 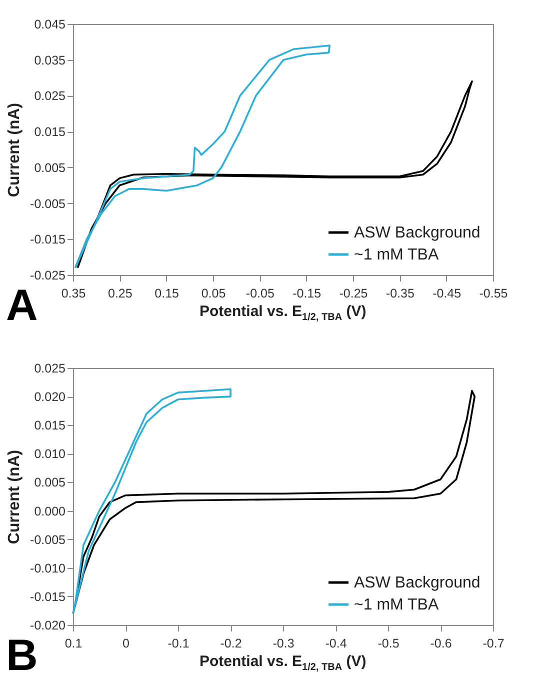 I want to click on y-tick-label: 0.045, so click(x=50, y=25).